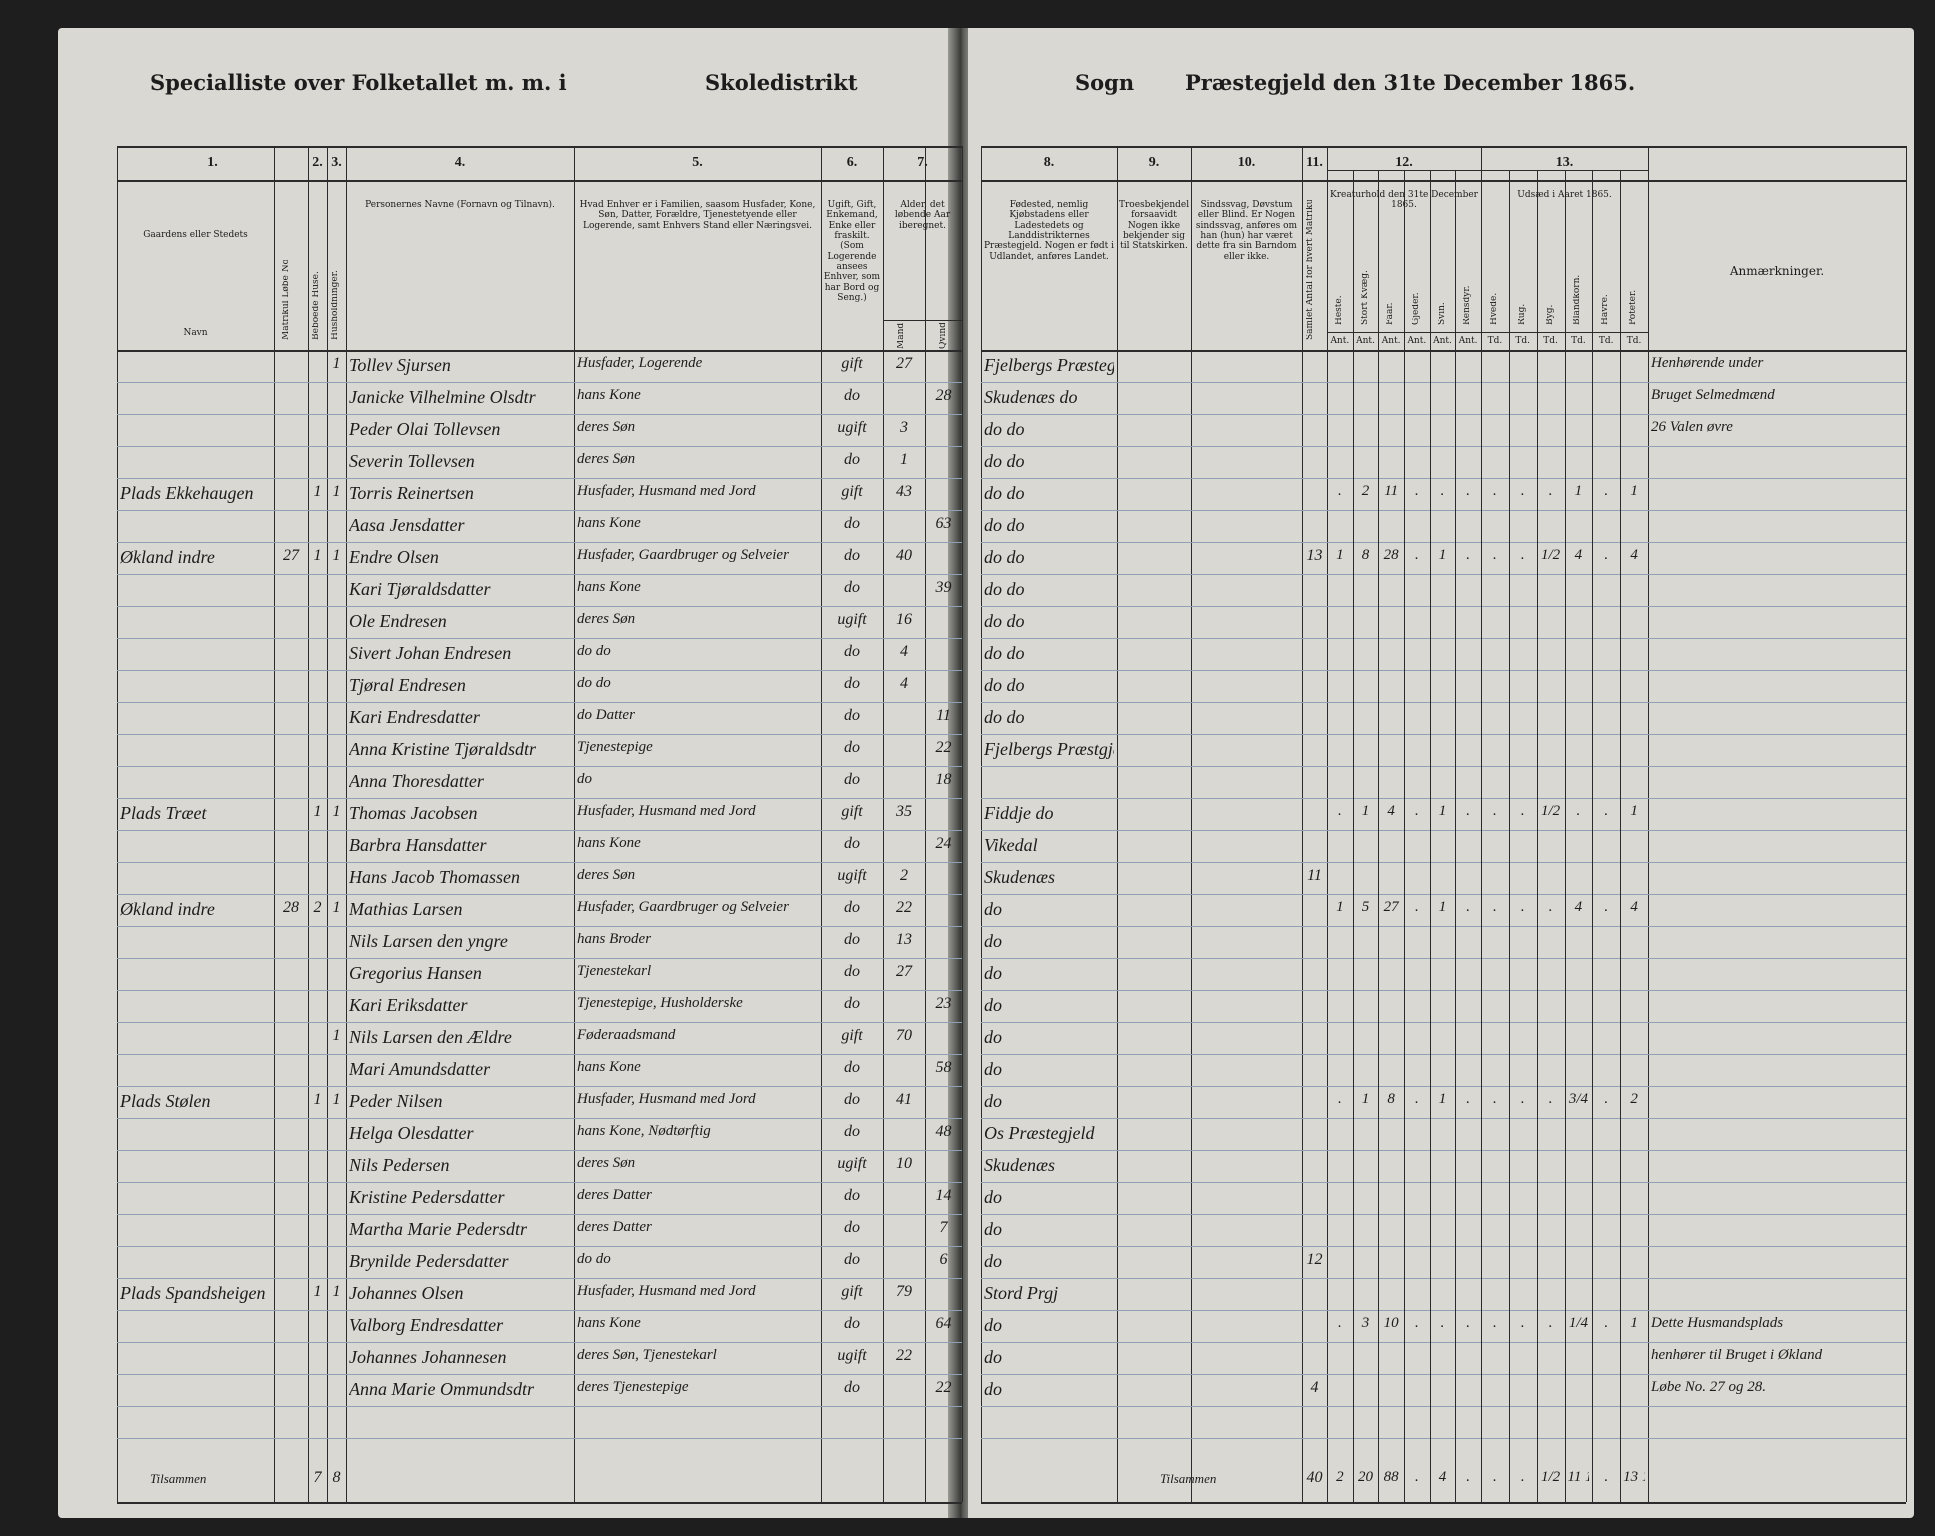 The width and height of the screenshot is (1935, 1536). Describe the element at coordinates (1578, 1323) in the screenshot. I see `seed-value: 1/4` at that location.